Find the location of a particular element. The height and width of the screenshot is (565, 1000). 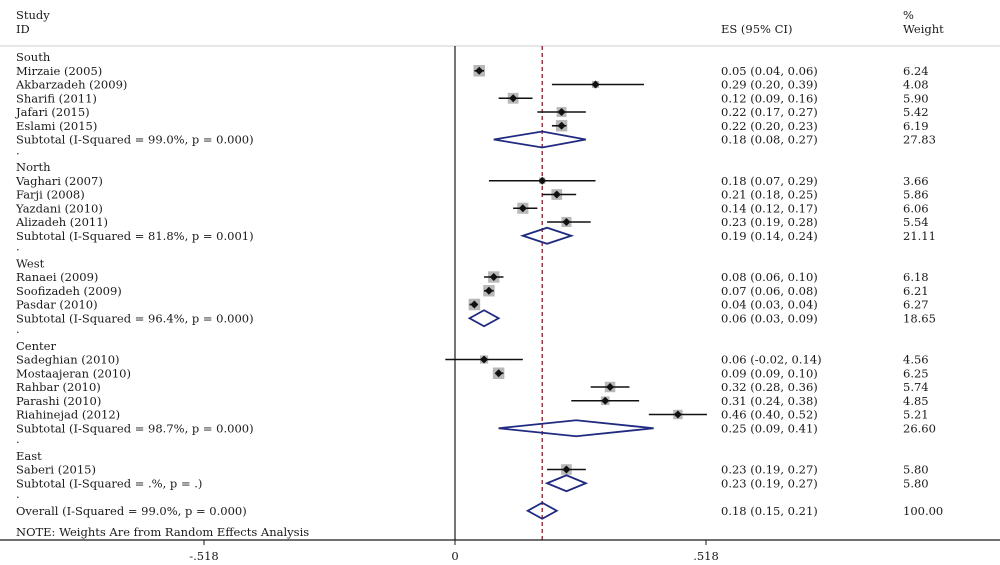

effect-size-ci: 0.19 (0.14, 0.24) is located at coordinates (769, 236).